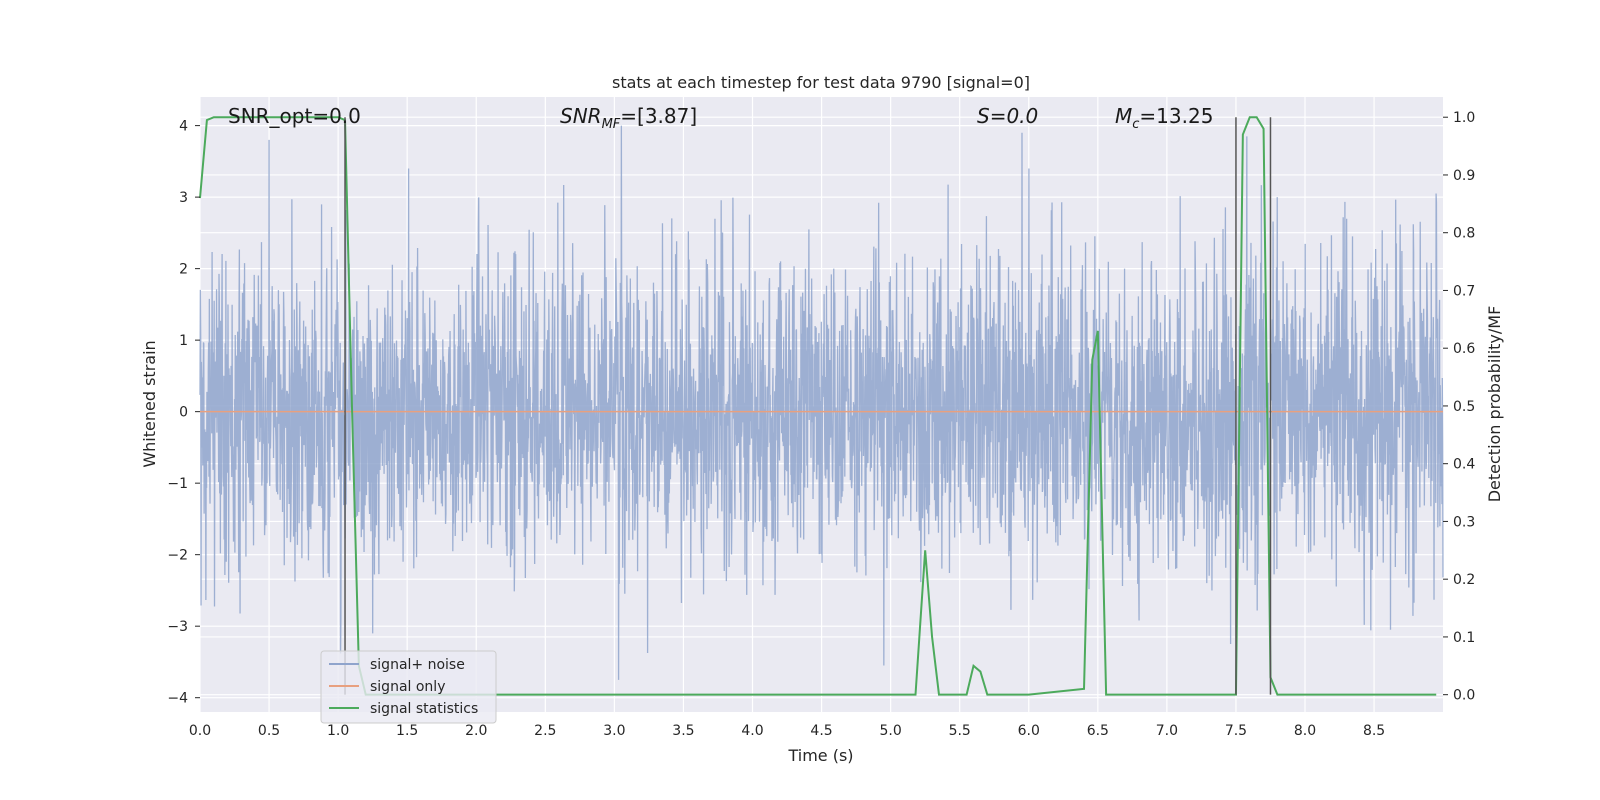 The image size is (1600, 800). Describe the element at coordinates (269, 731) in the screenshot. I see `x-tick-label: 0.5` at that location.